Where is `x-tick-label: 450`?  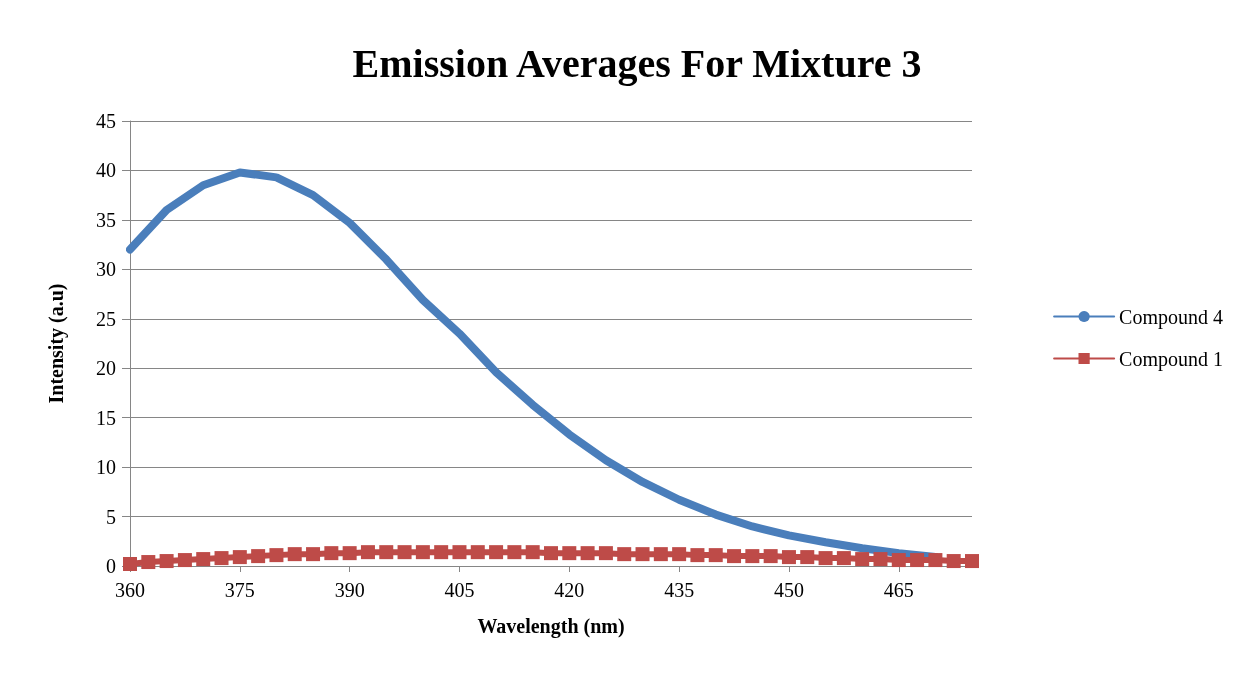 x-tick-label: 450 is located at coordinates (788, 590).